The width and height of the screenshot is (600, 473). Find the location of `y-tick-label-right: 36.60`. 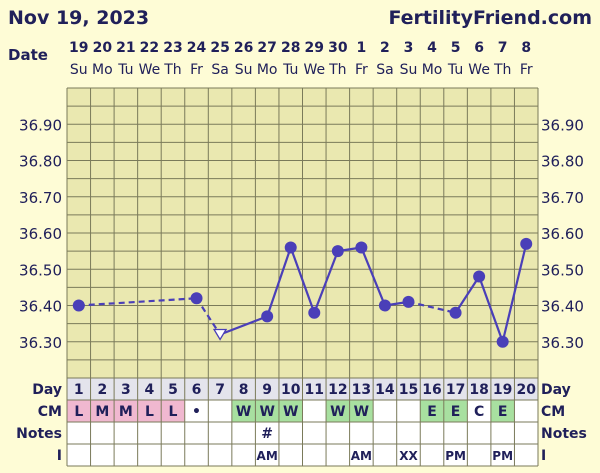

y-tick-label-right: 36.60 is located at coordinates (562, 234).